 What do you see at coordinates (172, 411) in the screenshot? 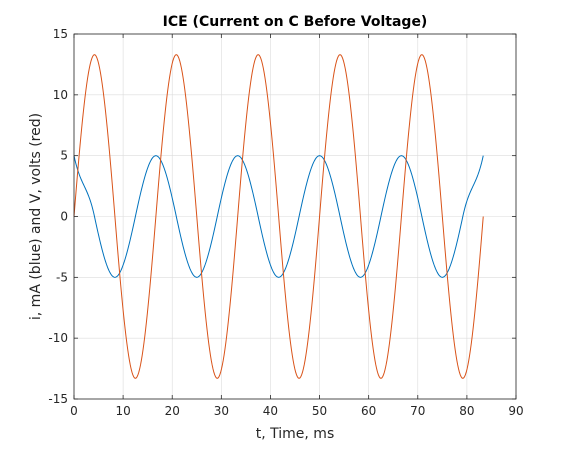
I see `x-tick-label: 20` at bounding box center [172, 411].